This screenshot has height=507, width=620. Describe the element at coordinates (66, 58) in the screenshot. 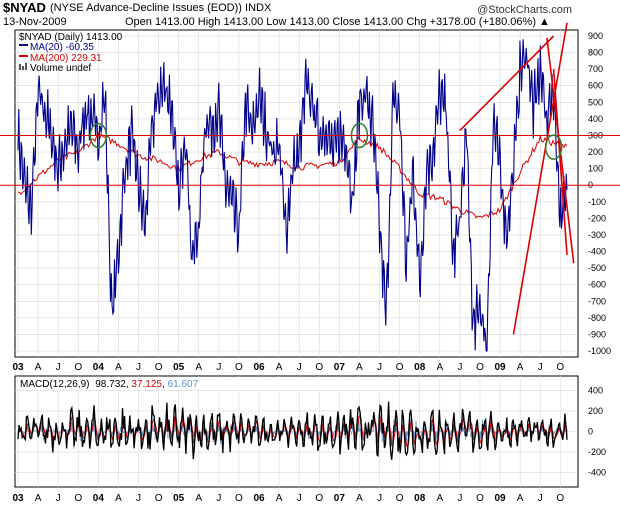

I see `legend-ma200: MA(200) 229.31` at that location.